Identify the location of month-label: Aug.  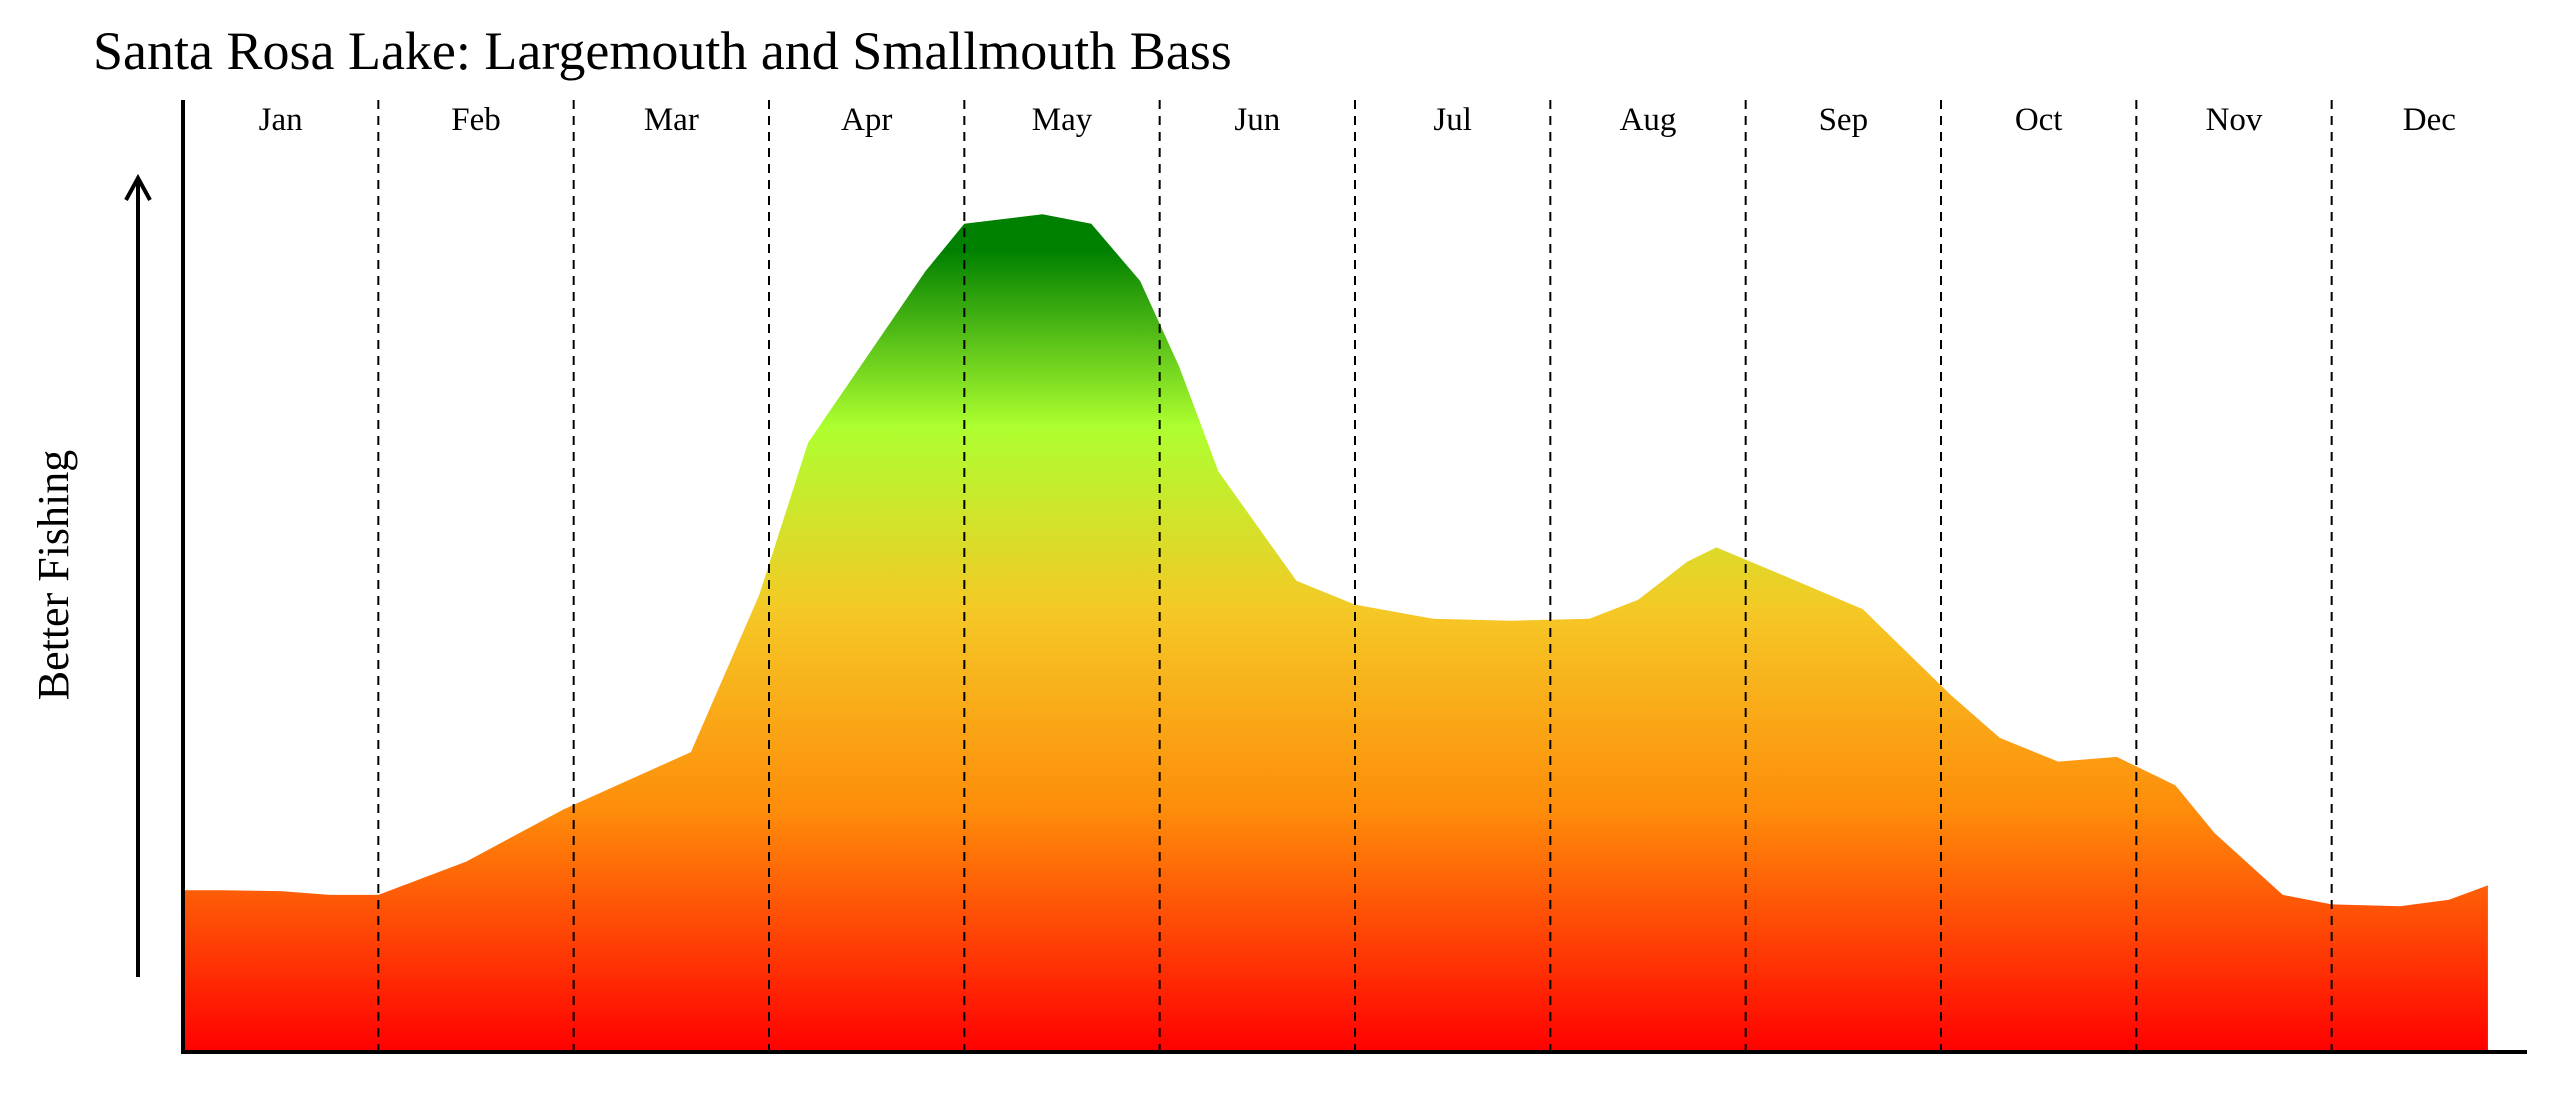
(1648, 120).